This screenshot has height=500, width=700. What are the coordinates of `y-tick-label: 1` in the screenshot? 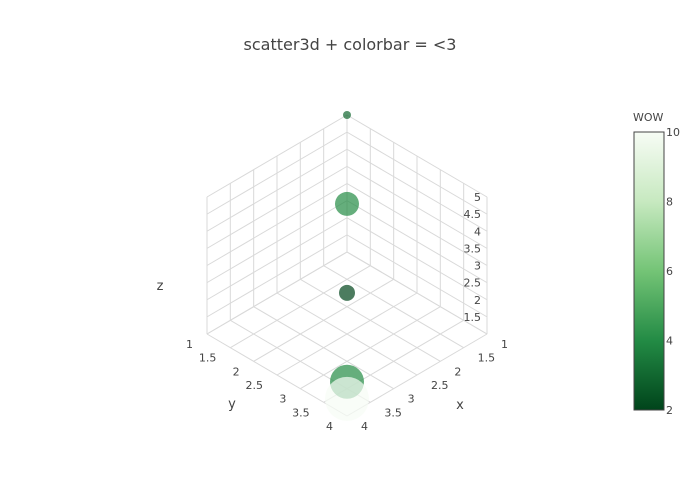 It's located at (189, 344).